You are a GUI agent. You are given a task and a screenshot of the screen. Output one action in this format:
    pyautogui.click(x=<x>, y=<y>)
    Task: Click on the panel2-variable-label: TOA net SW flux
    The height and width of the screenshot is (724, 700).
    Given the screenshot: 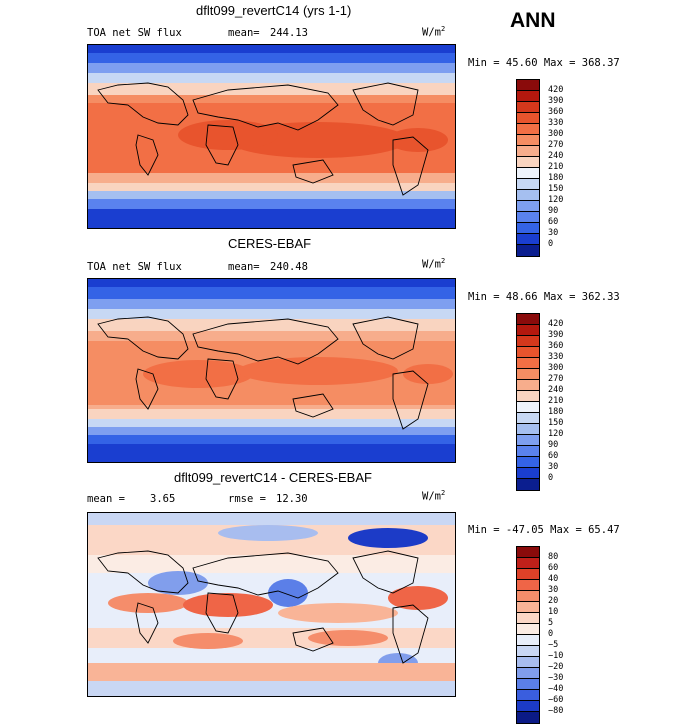 What is the action you would take?
    pyautogui.click(x=134, y=267)
    